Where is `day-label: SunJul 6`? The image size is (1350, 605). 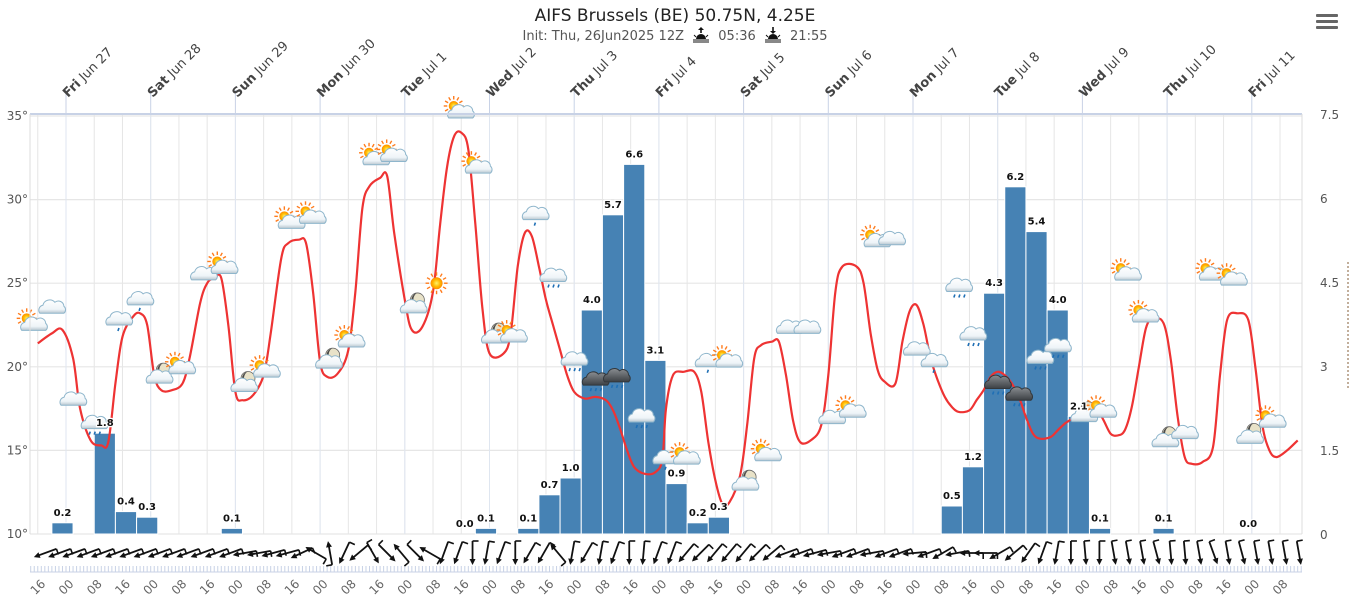 day-label: SunJul 6 is located at coordinates (849, 74).